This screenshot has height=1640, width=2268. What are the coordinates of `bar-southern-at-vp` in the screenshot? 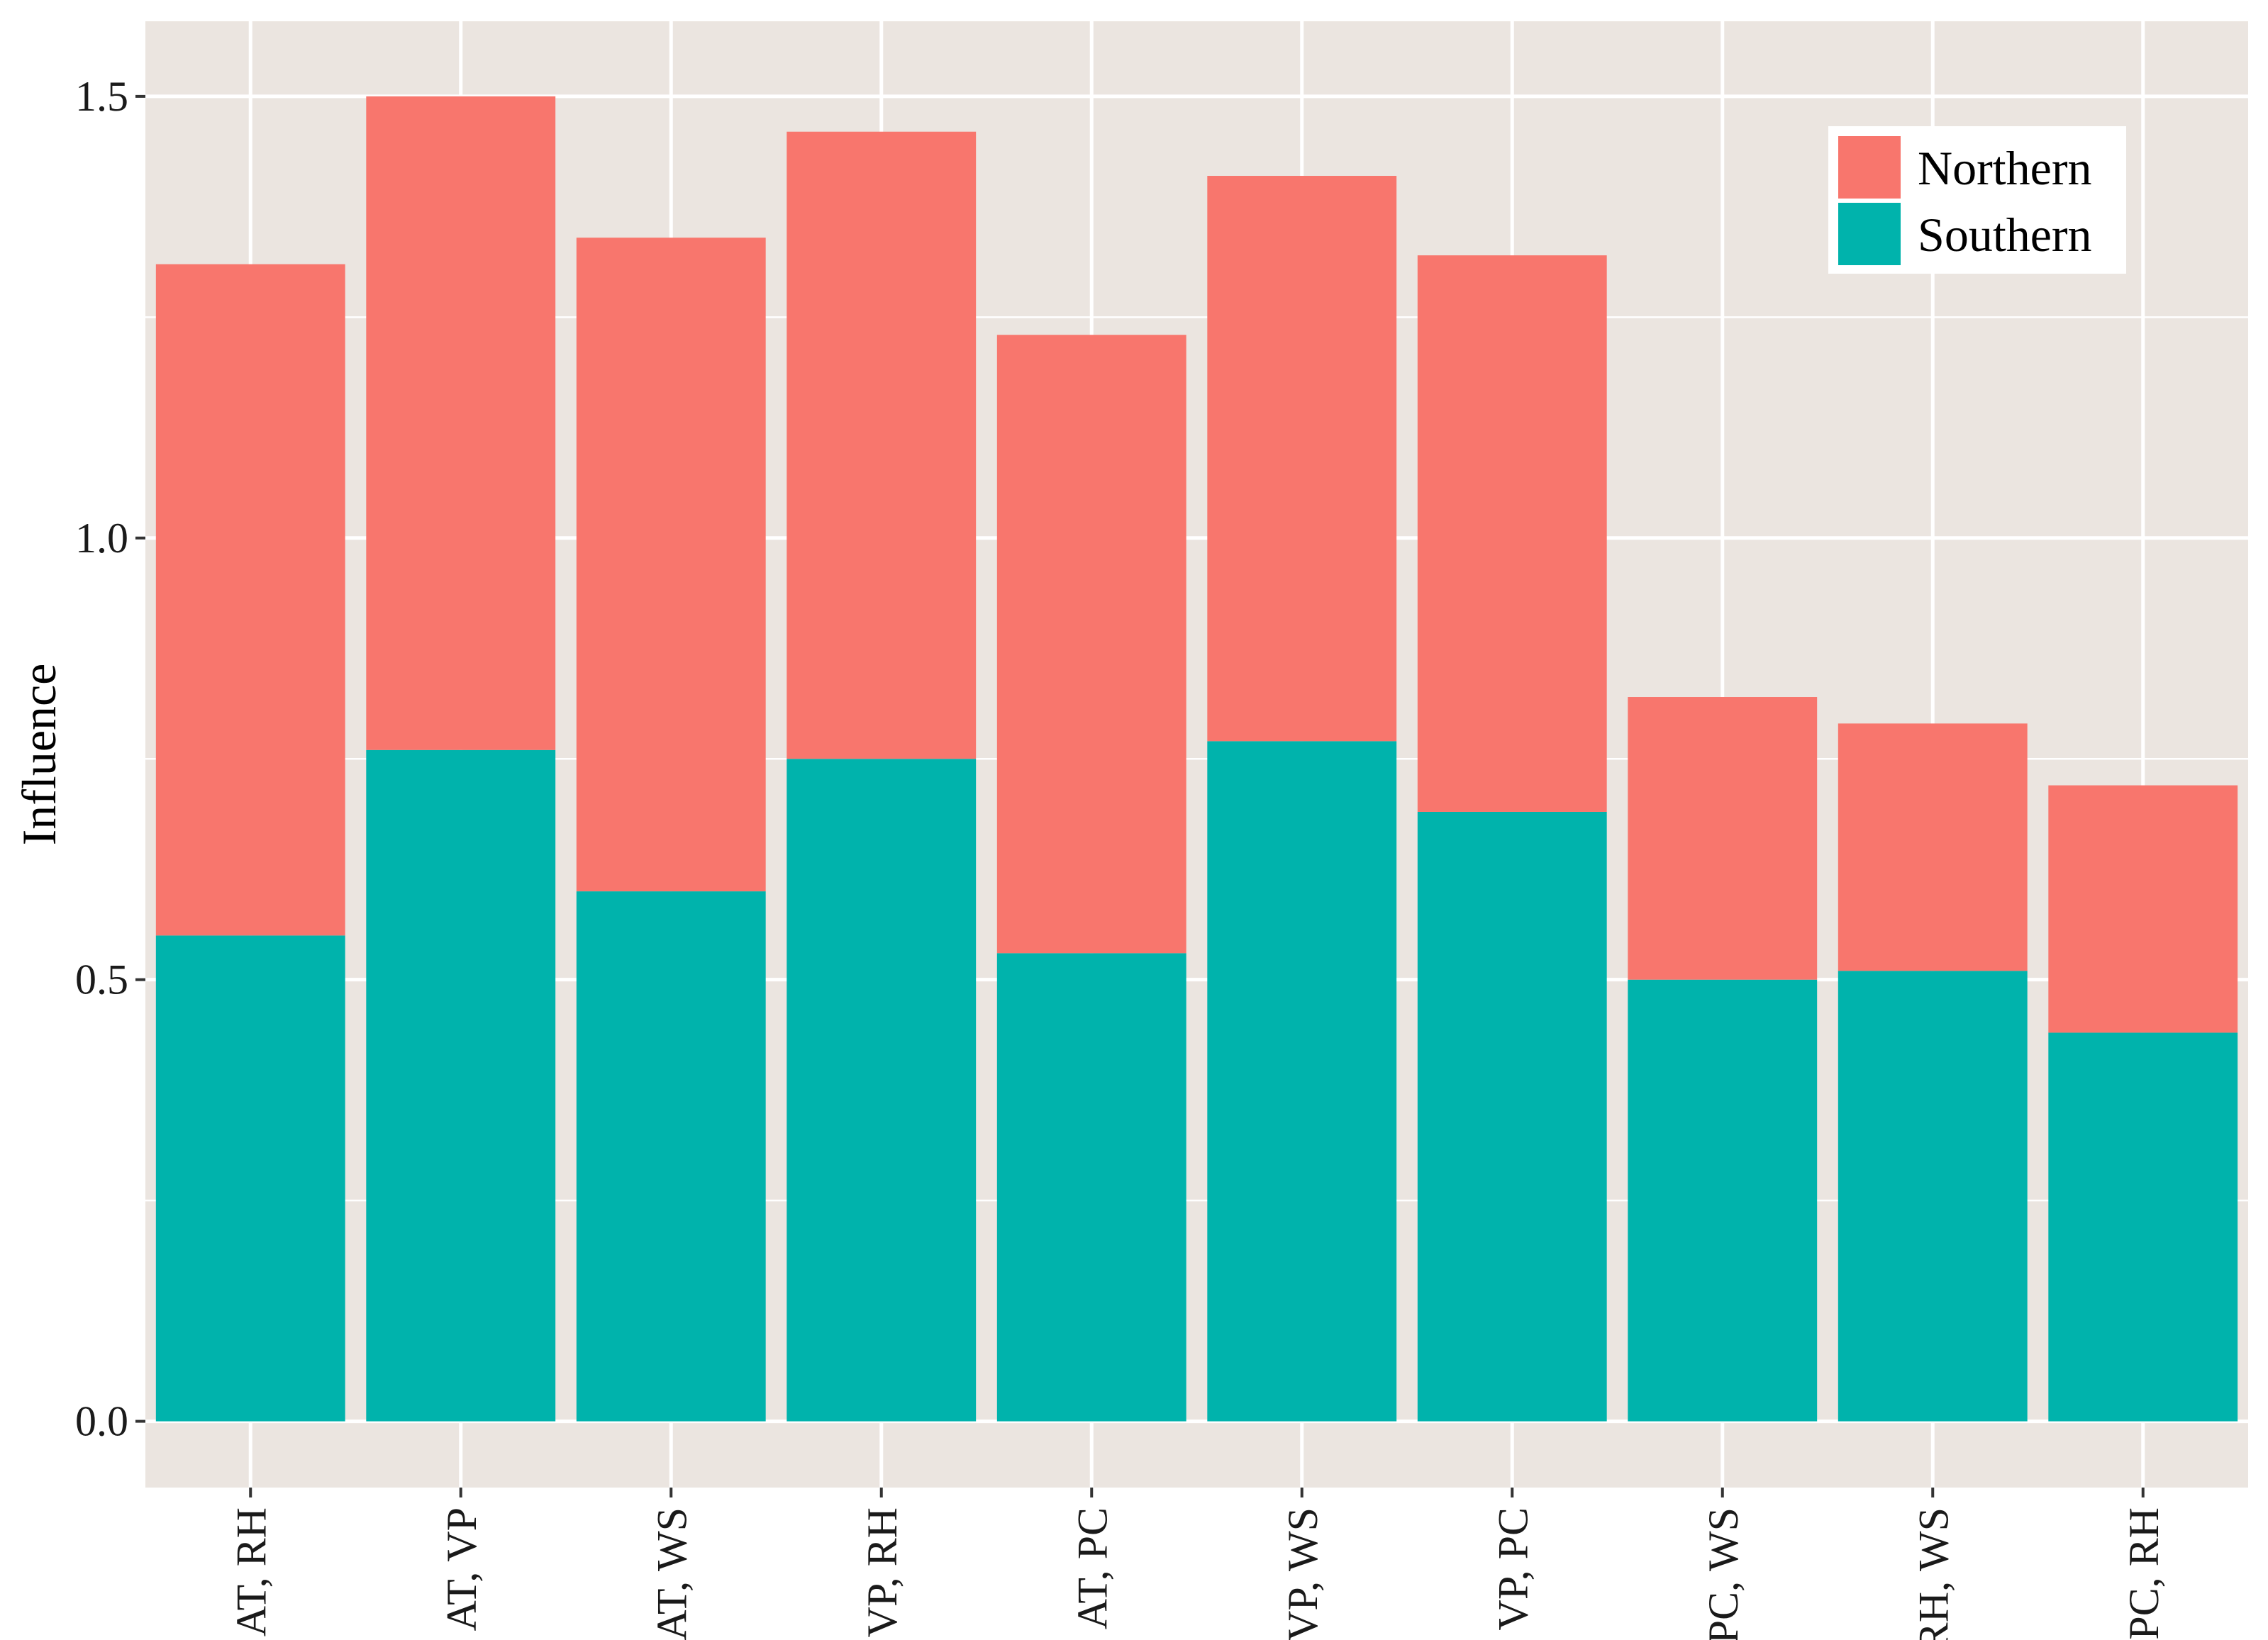 It's located at (461, 1085).